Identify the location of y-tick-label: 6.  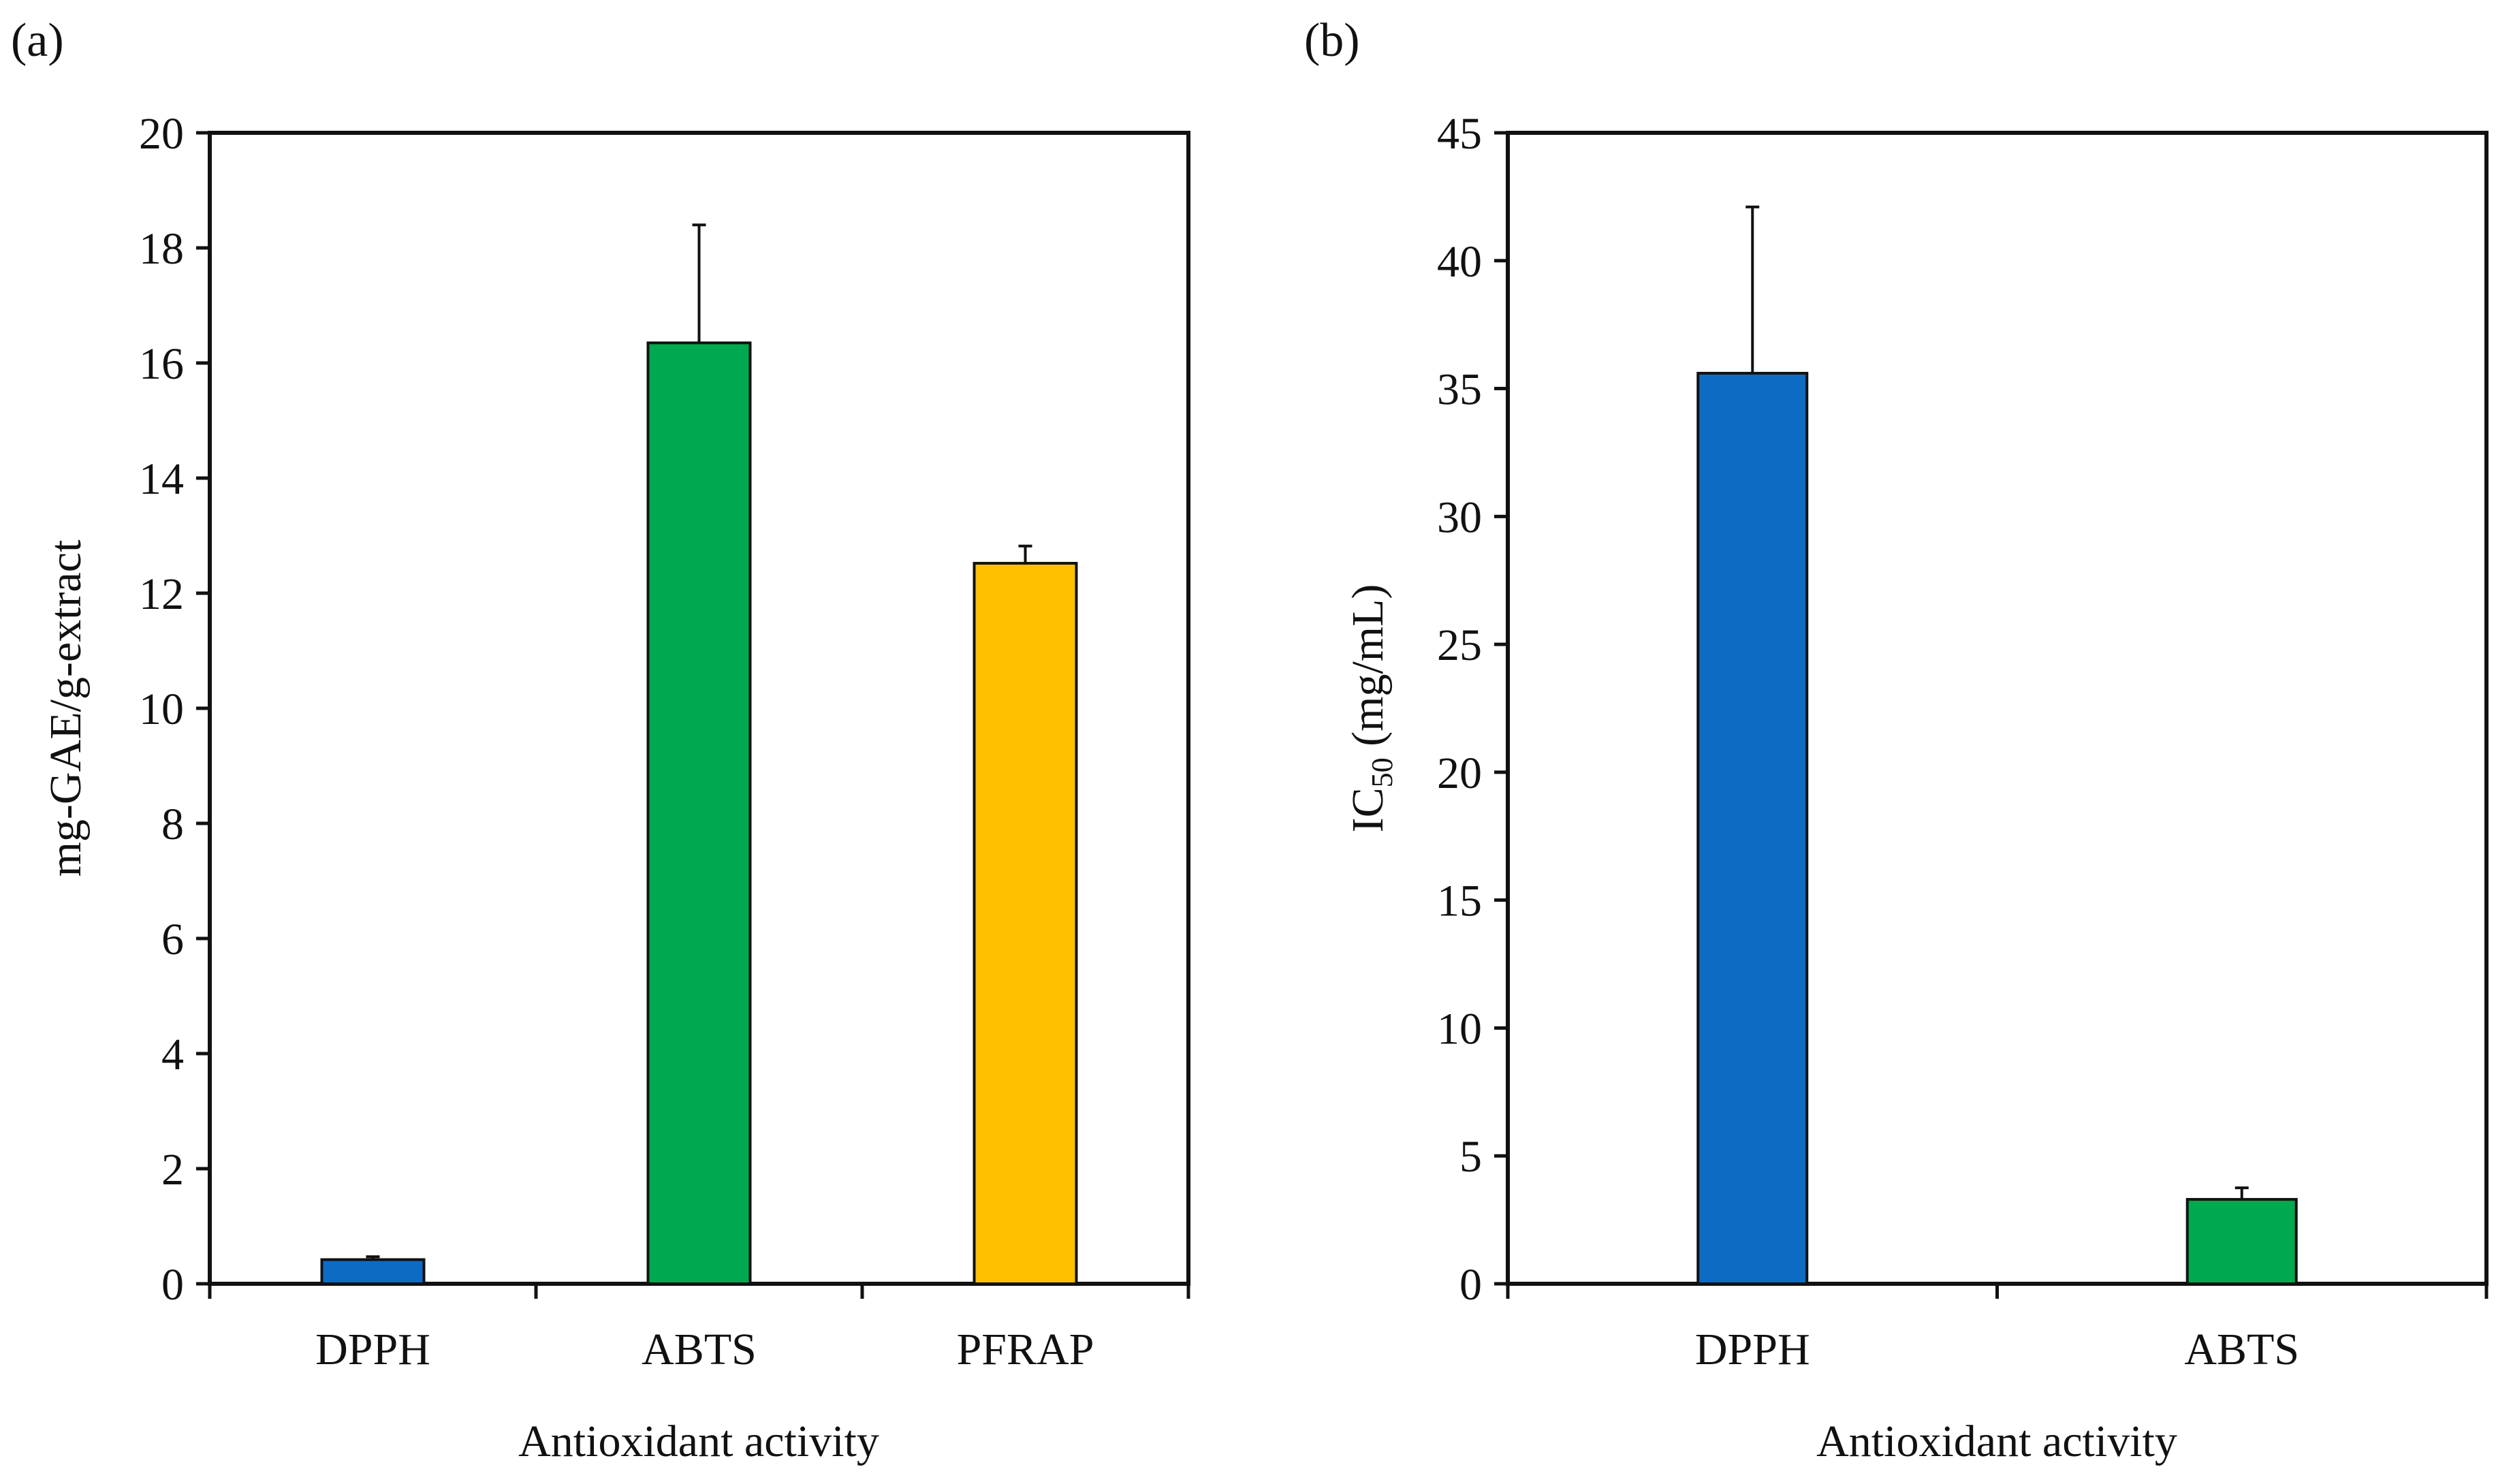
(172, 939).